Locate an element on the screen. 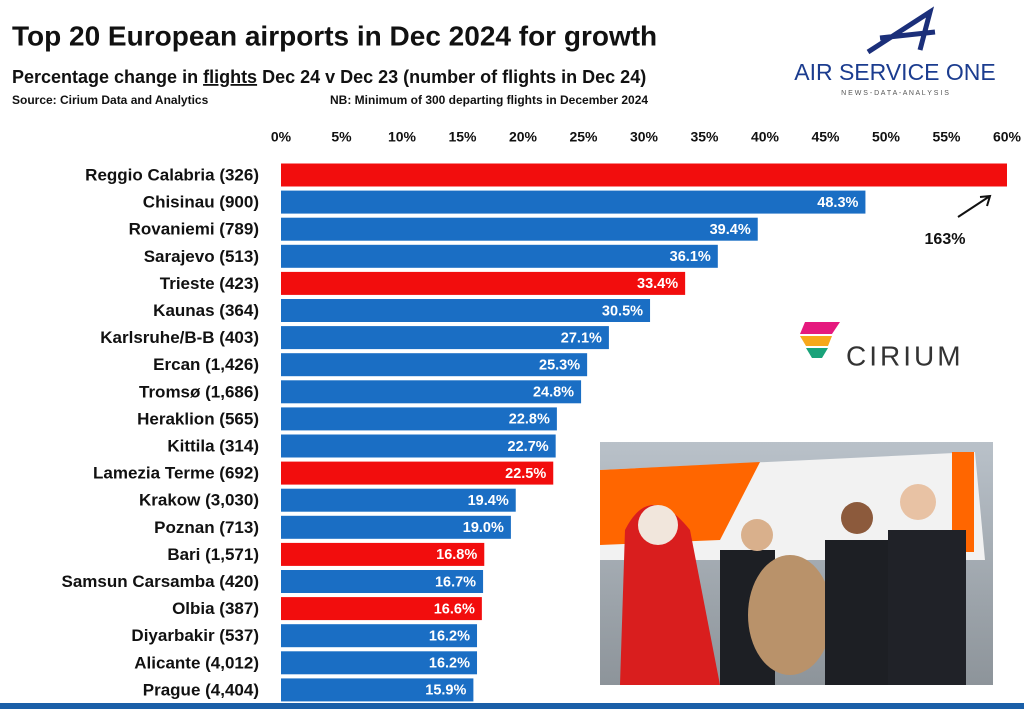 This screenshot has height=709, width=1024. category-label: Chisinau (900) is located at coordinates (201, 202).